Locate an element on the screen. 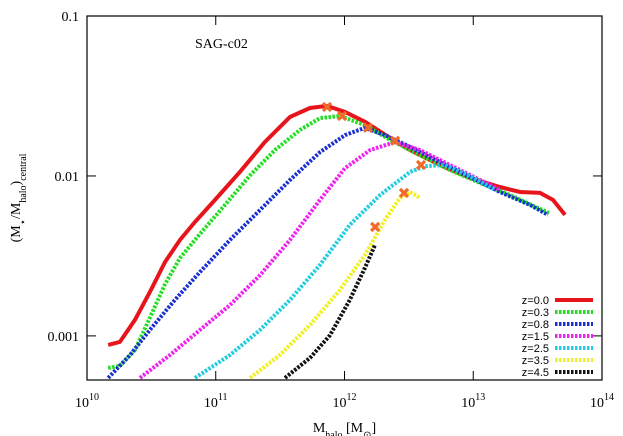  y-axis-label-part: halo is located at coordinates (23, 193).